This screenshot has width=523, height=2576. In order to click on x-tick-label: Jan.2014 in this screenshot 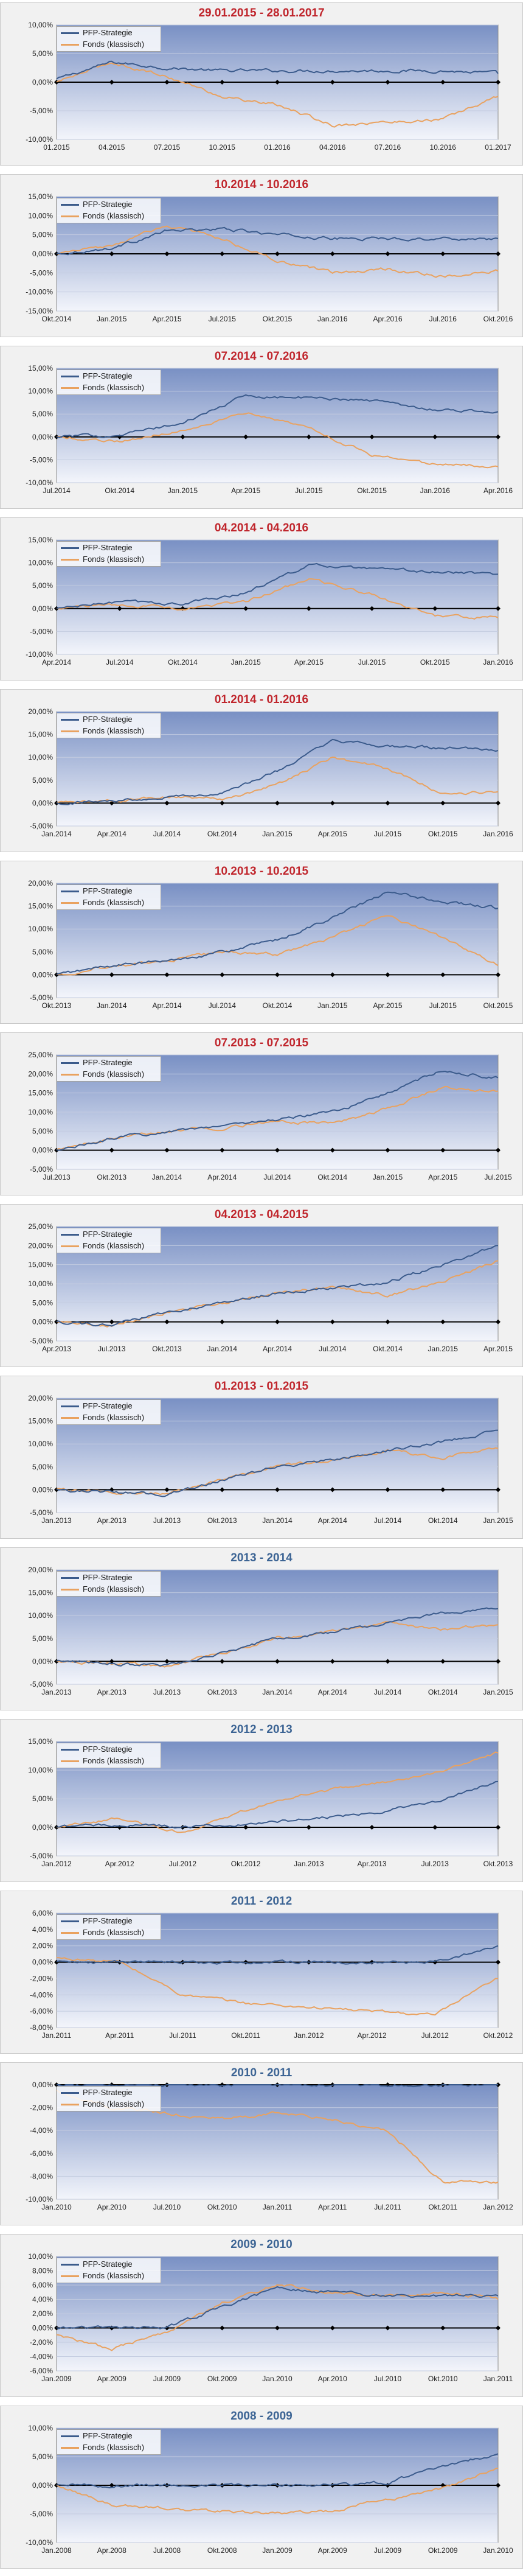, I will do `click(167, 1177)`.